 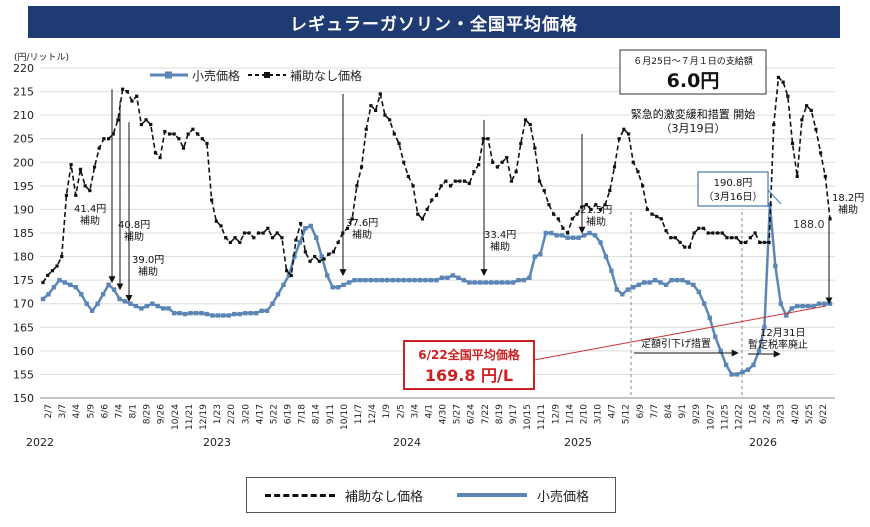 What do you see at coordinates (693, 114) in the screenshot?
I see `emergency-start-label: 緊急的激変緩和措置 開始` at bounding box center [693, 114].